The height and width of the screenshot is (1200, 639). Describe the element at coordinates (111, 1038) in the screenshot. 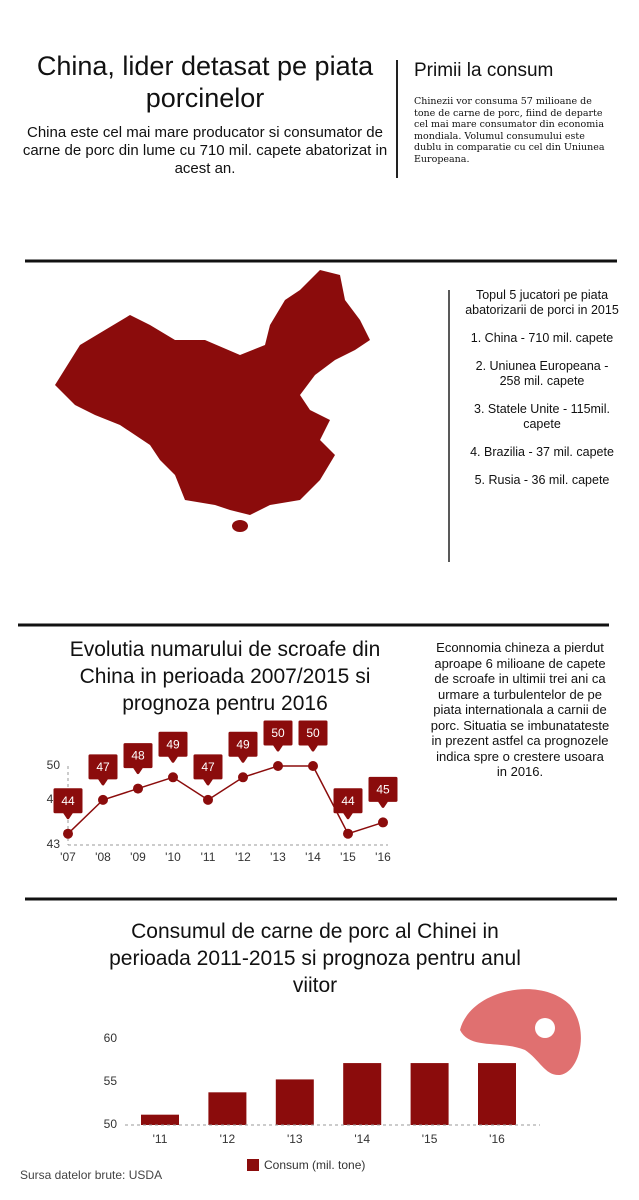

I see `y-tick-label: 60` at that location.